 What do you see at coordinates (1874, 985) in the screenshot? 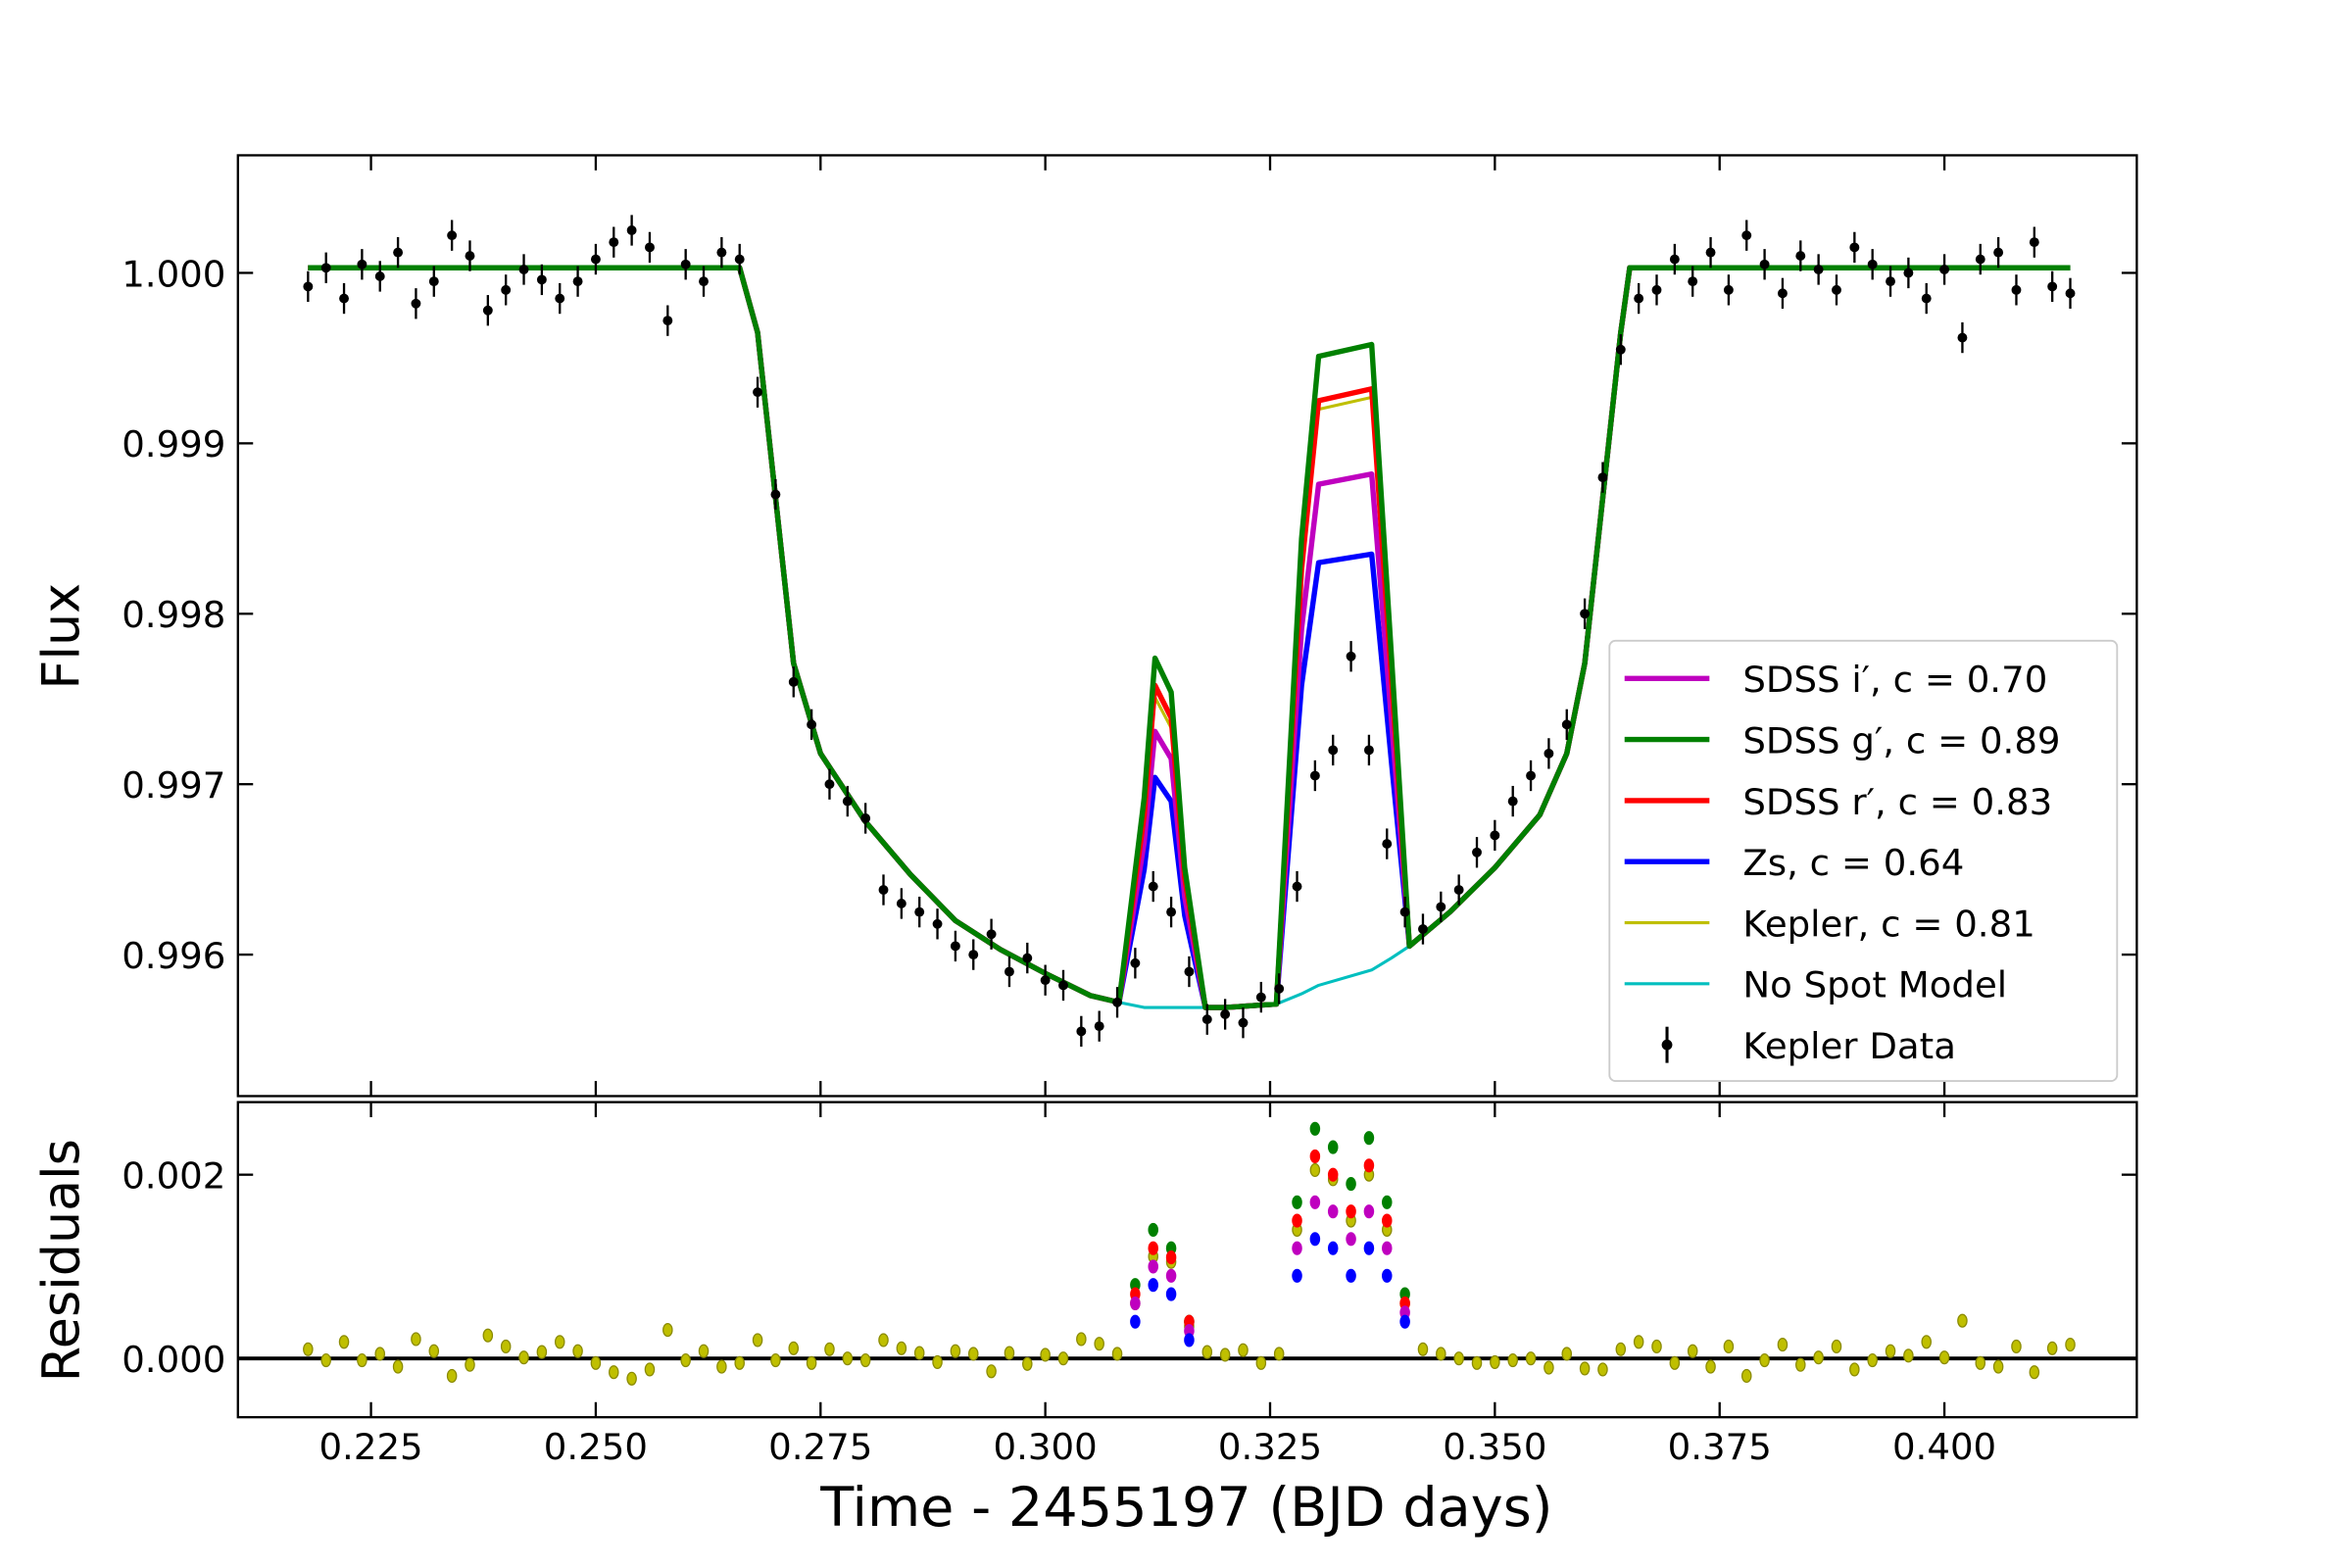
I see `legend-label: No Spot Model` at bounding box center [1874, 985].